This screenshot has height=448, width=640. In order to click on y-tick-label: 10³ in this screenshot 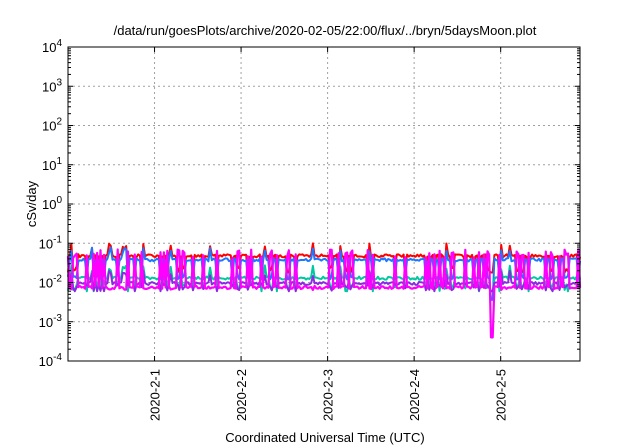, I will do `click(52, 85)`.